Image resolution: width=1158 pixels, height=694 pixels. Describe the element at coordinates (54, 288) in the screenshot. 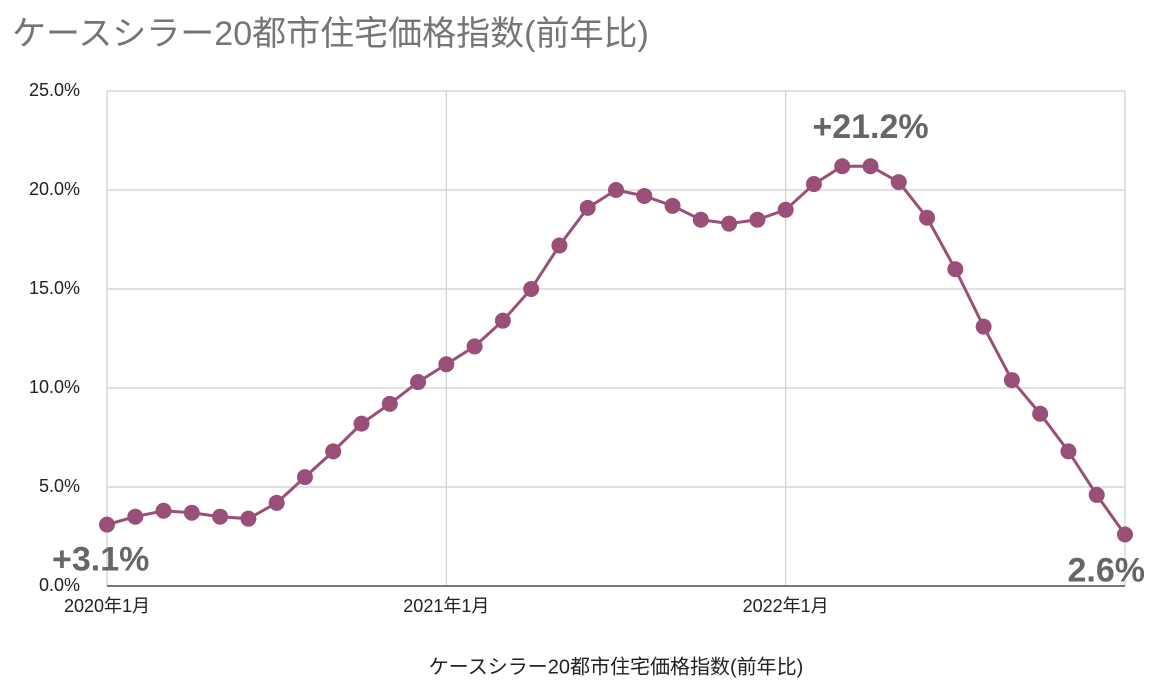

I see `y-tick-label: 15.0%` at that location.